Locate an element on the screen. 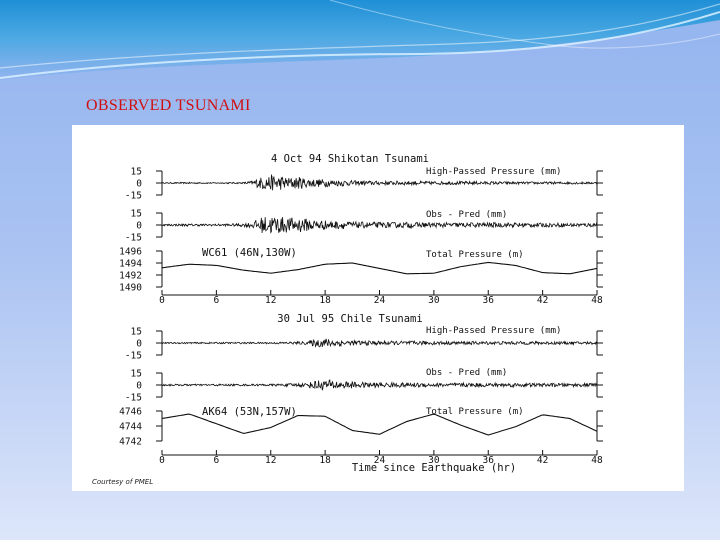 The height and width of the screenshot is (540, 720). chart-title: 30 Jul 95 Chile Tsunami is located at coordinates (349, 319).